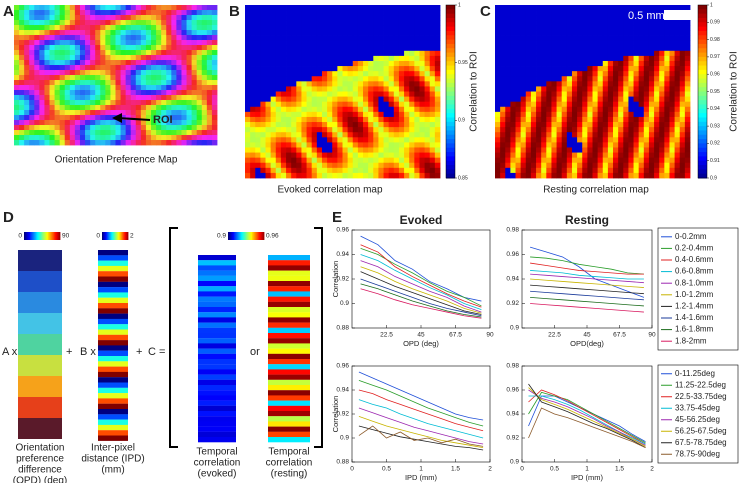 This screenshot has height=483, width=741. I want to click on resting-band, so click(289, 429).